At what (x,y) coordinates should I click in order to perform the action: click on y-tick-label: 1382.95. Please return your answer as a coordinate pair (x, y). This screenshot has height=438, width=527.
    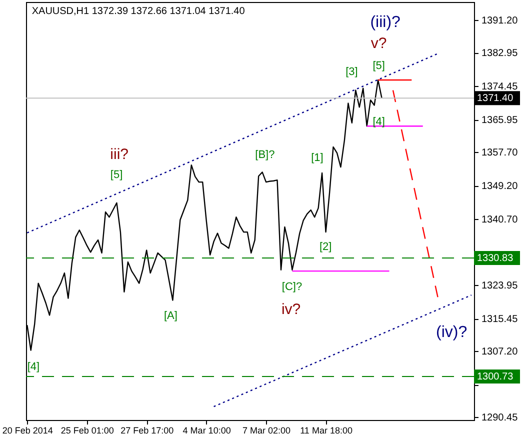
    Looking at the image, I should click on (500, 54).